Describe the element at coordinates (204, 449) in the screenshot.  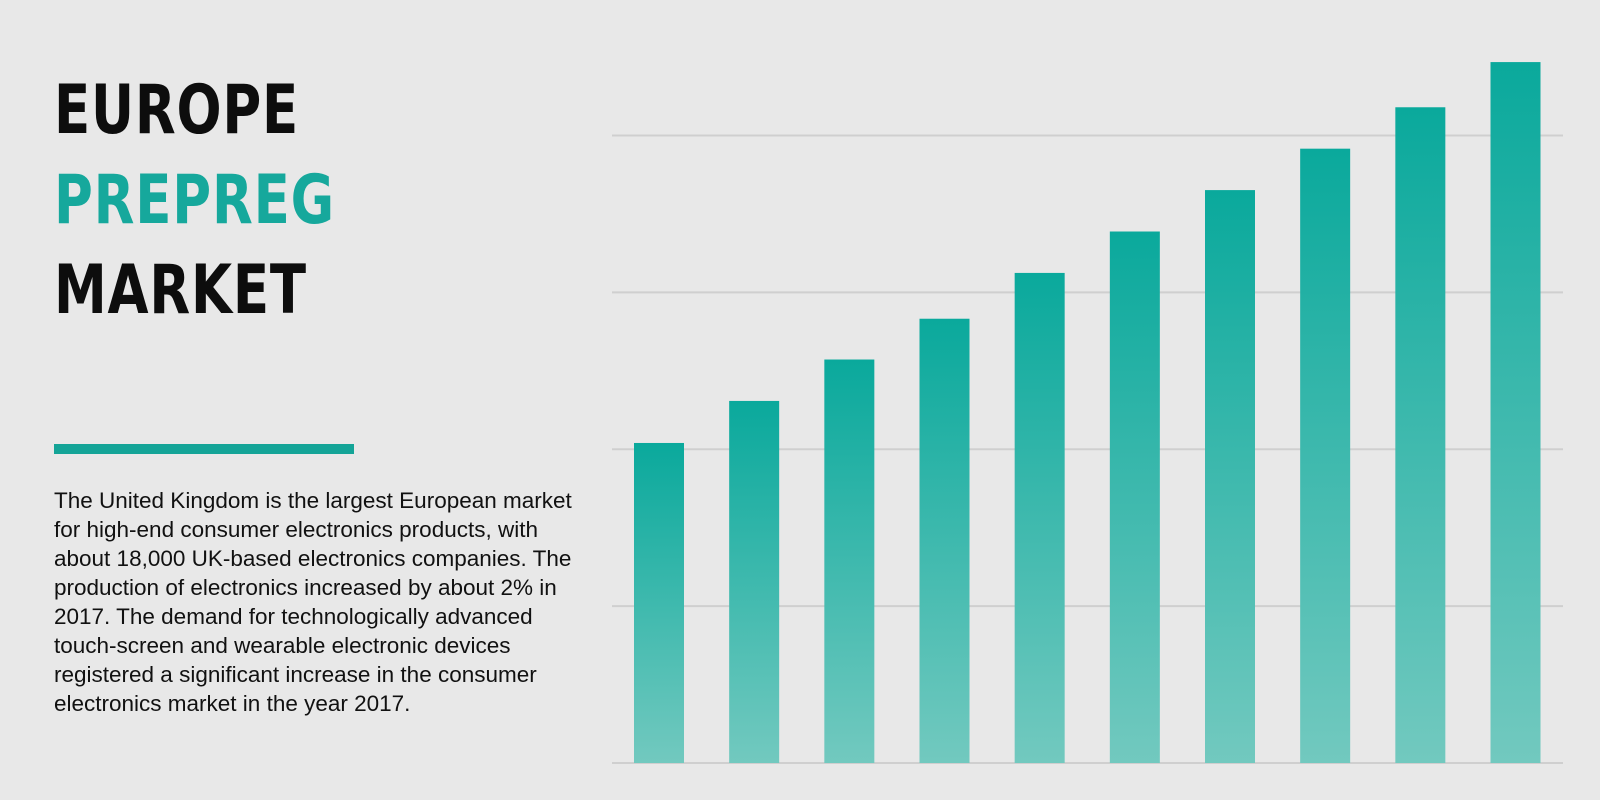
I see `accent-divider` at that location.